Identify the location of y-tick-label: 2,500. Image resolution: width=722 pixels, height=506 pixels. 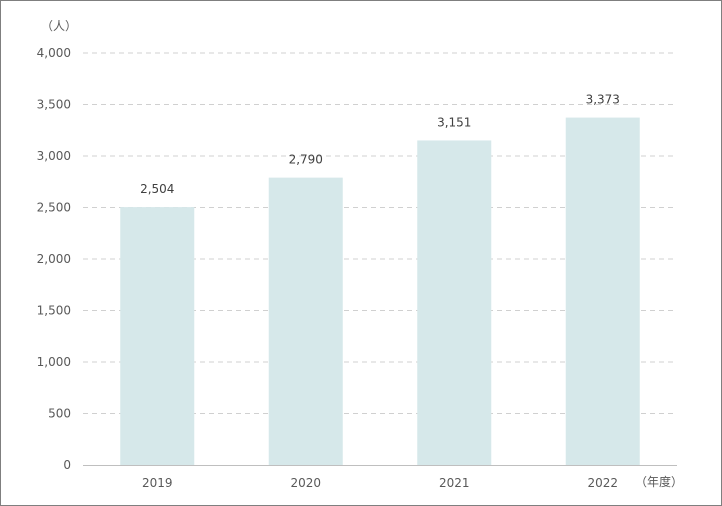
(54, 208).